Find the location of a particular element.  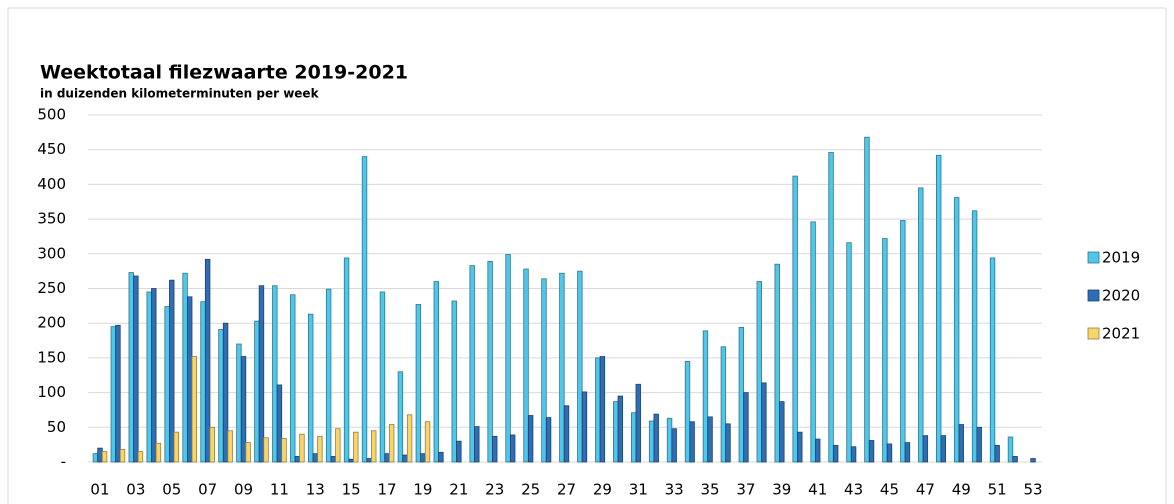

x-tick-label: 03 is located at coordinates (135, 490).